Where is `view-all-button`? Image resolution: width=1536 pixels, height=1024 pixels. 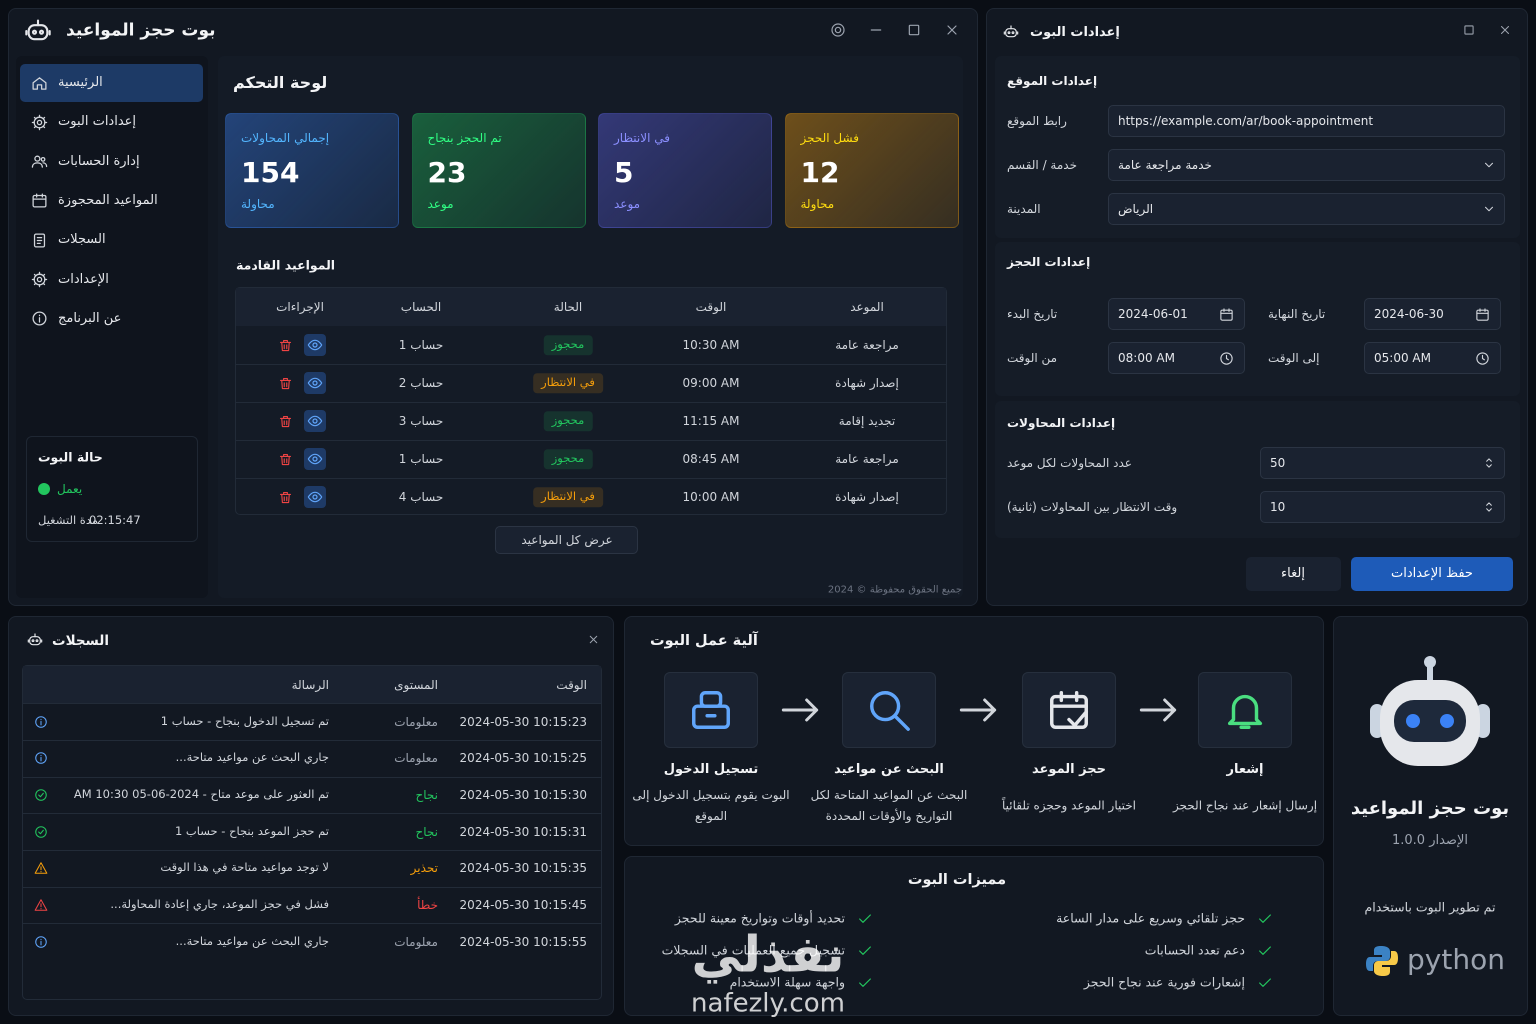 view-all-button is located at coordinates (566, 540).